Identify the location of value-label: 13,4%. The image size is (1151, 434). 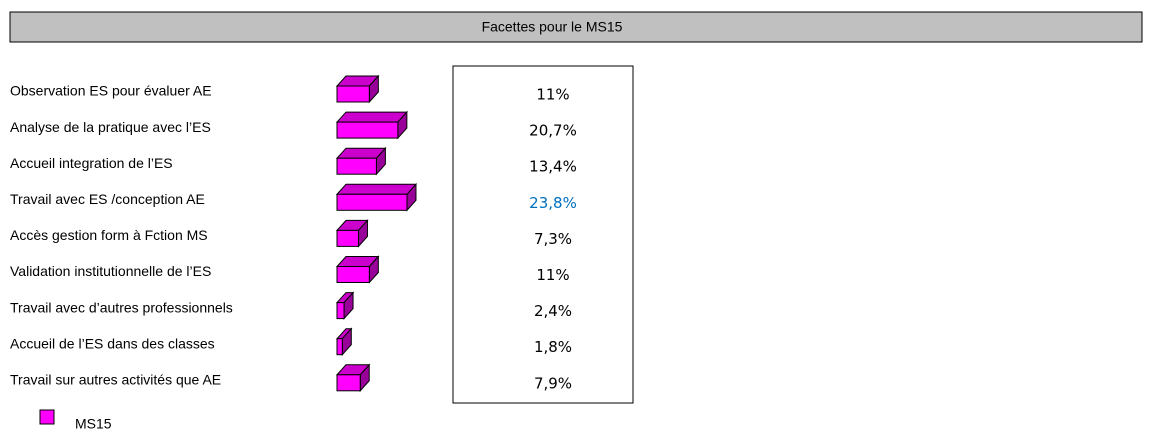
(553, 167).